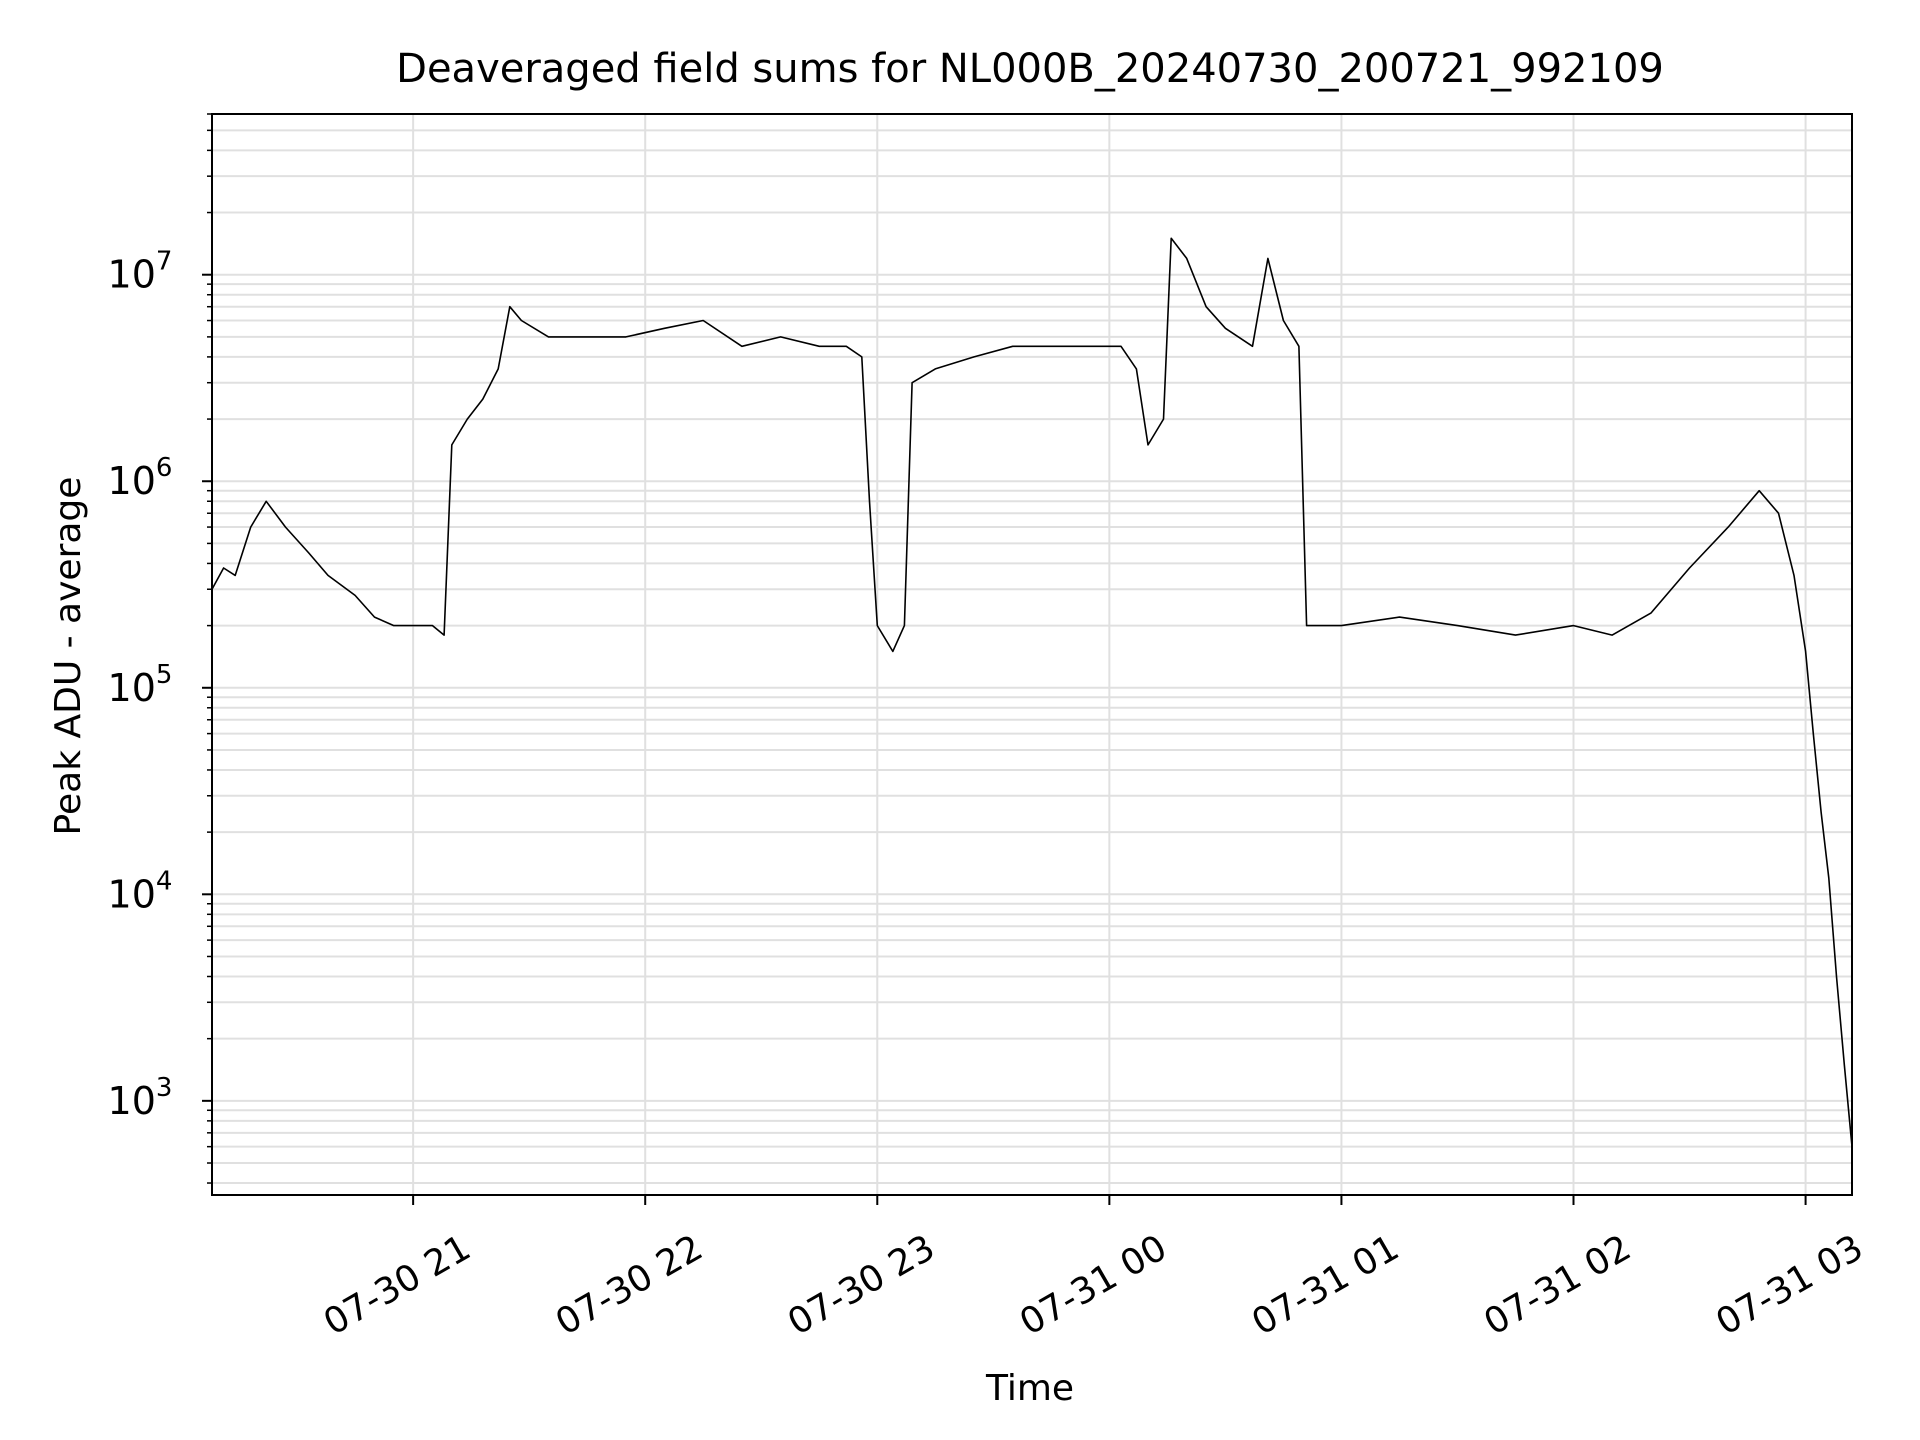  What do you see at coordinates (140, 1098) in the screenshot?
I see `y-tick-label: 10³` at bounding box center [140, 1098].